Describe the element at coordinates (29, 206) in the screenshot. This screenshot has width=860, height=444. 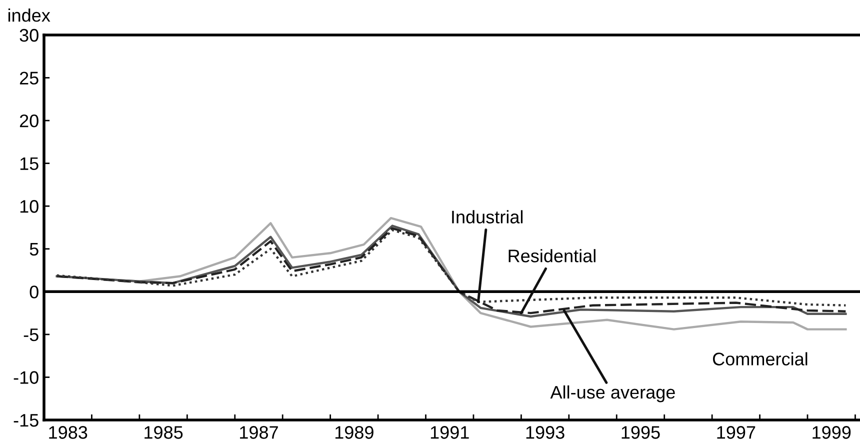
I see `y-tick-label: 10` at that location.